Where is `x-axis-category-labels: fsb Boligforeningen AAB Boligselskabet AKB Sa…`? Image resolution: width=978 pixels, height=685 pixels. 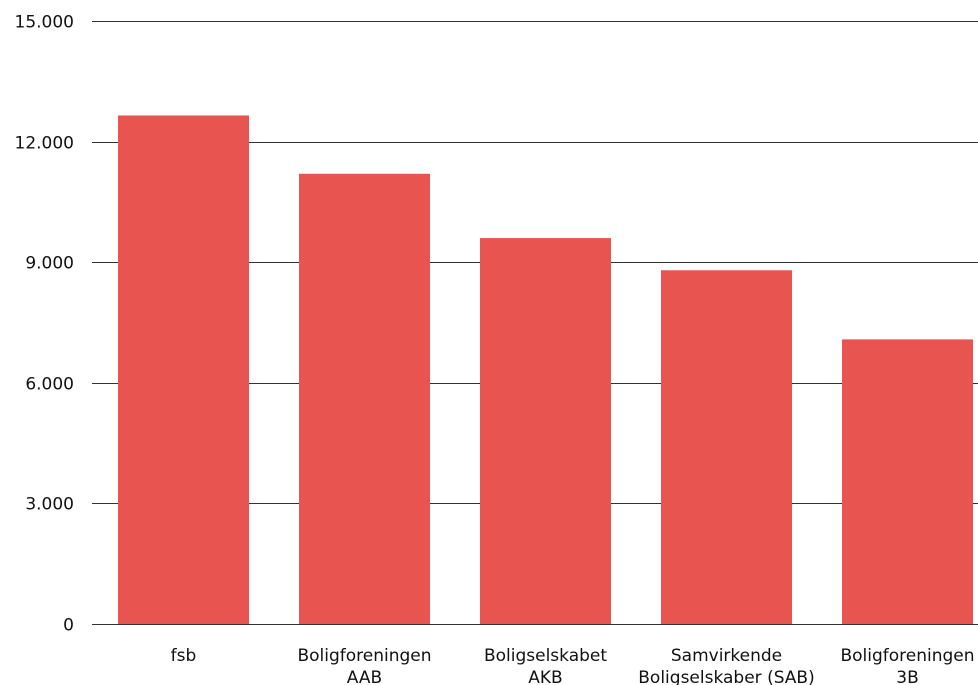
x-axis-category-labels: fsb Boligforeningen AAB Boligselskabet AKB Sa… is located at coordinates (573, 665).